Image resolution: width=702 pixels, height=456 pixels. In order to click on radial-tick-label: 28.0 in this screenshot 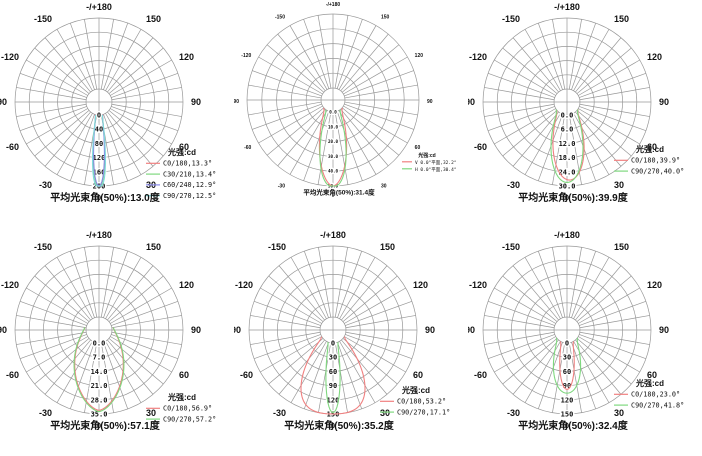, I will do `click(99, 400)`.